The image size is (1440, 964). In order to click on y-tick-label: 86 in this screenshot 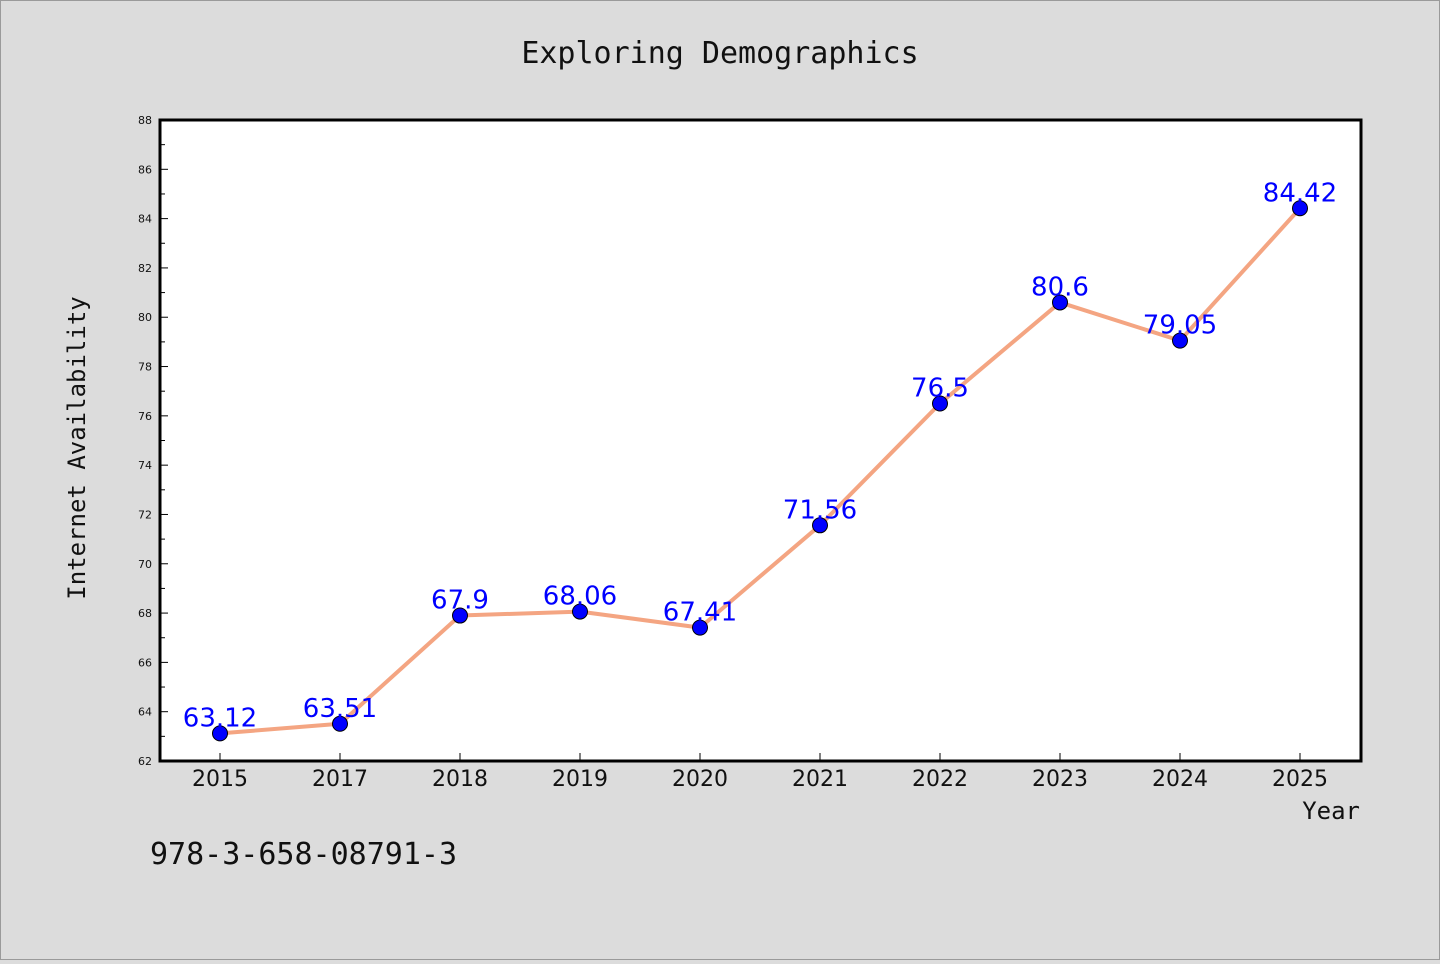, I will do `click(145, 169)`.